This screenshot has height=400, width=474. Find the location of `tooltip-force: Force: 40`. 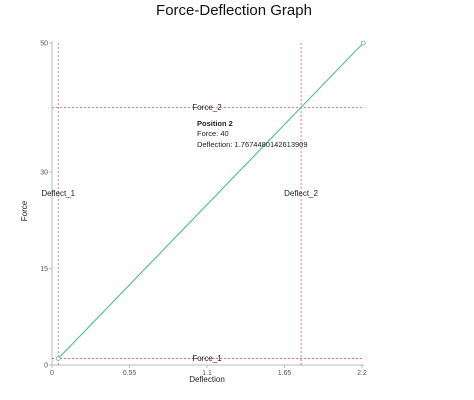

tooltip-force: Force: 40 is located at coordinates (213, 133).